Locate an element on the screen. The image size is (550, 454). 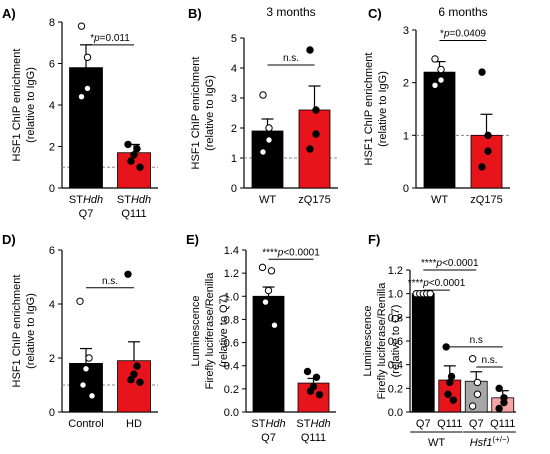
y-tick-label: 4 is located at coordinates (52, 305).